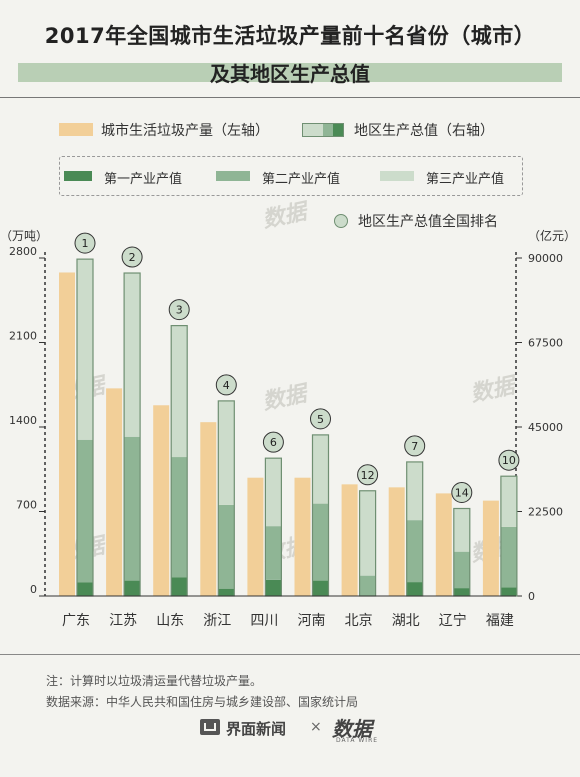 The image size is (580, 777). What do you see at coordinates (256, 729) in the screenshot?
I see `brand-name: 界面新闻` at bounding box center [256, 729].